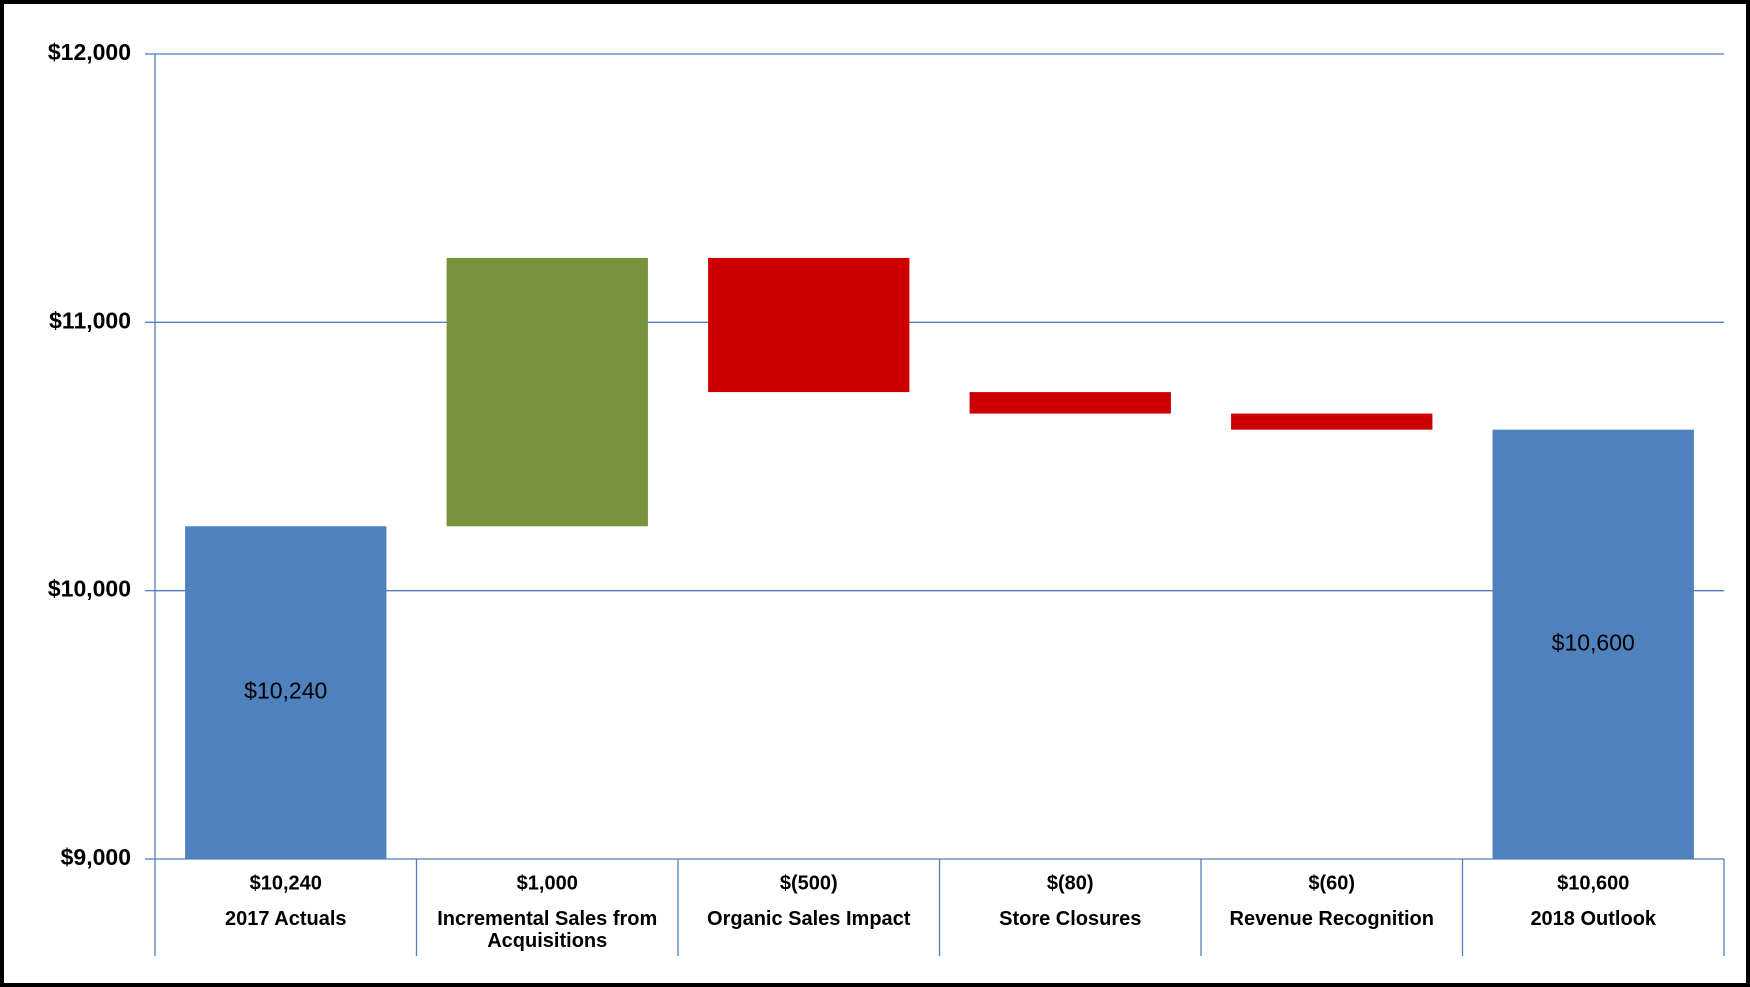  Describe the element at coordinates (1070, 883) in the screenshot. I see `table-value: $(80)` at that location.